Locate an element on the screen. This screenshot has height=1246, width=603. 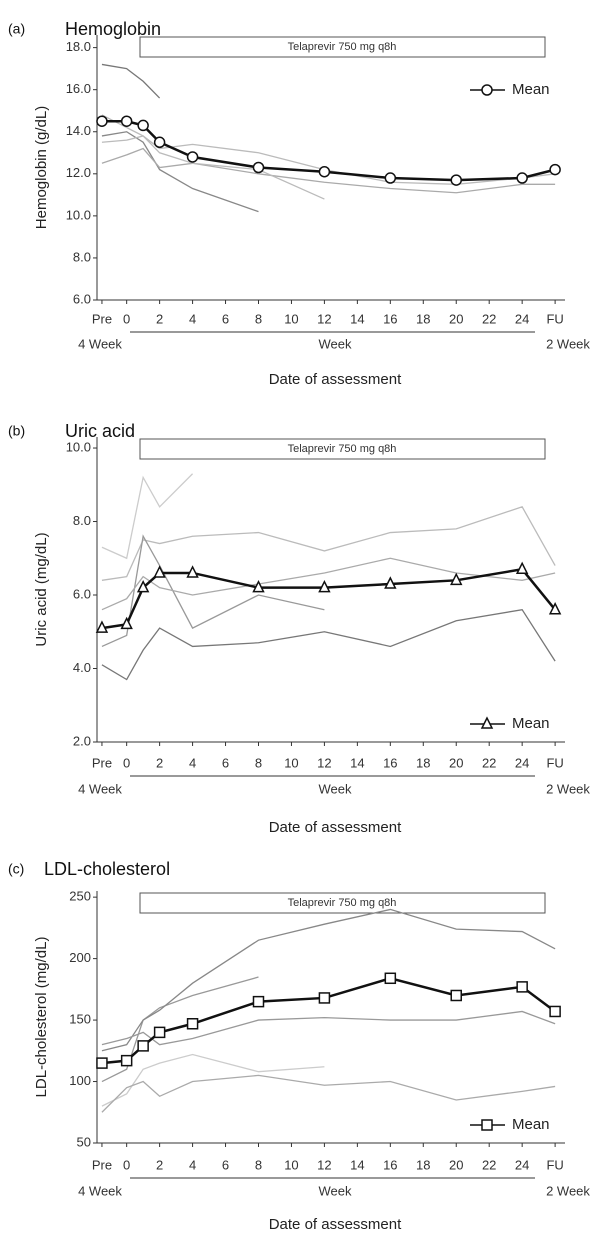
x-tick-label: 14 is located at coordinates (357, 1164).